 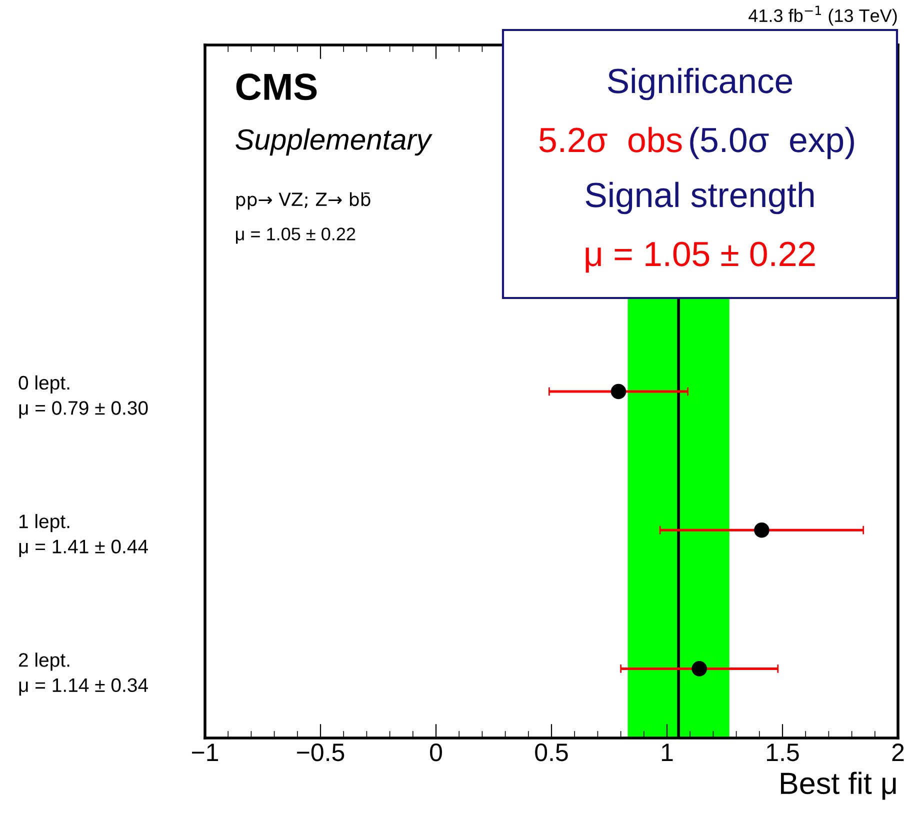 What do you see at coordinates (700, 198) in the screenshot?
I see `text: Signal strength` at bounding box center [700, 198].